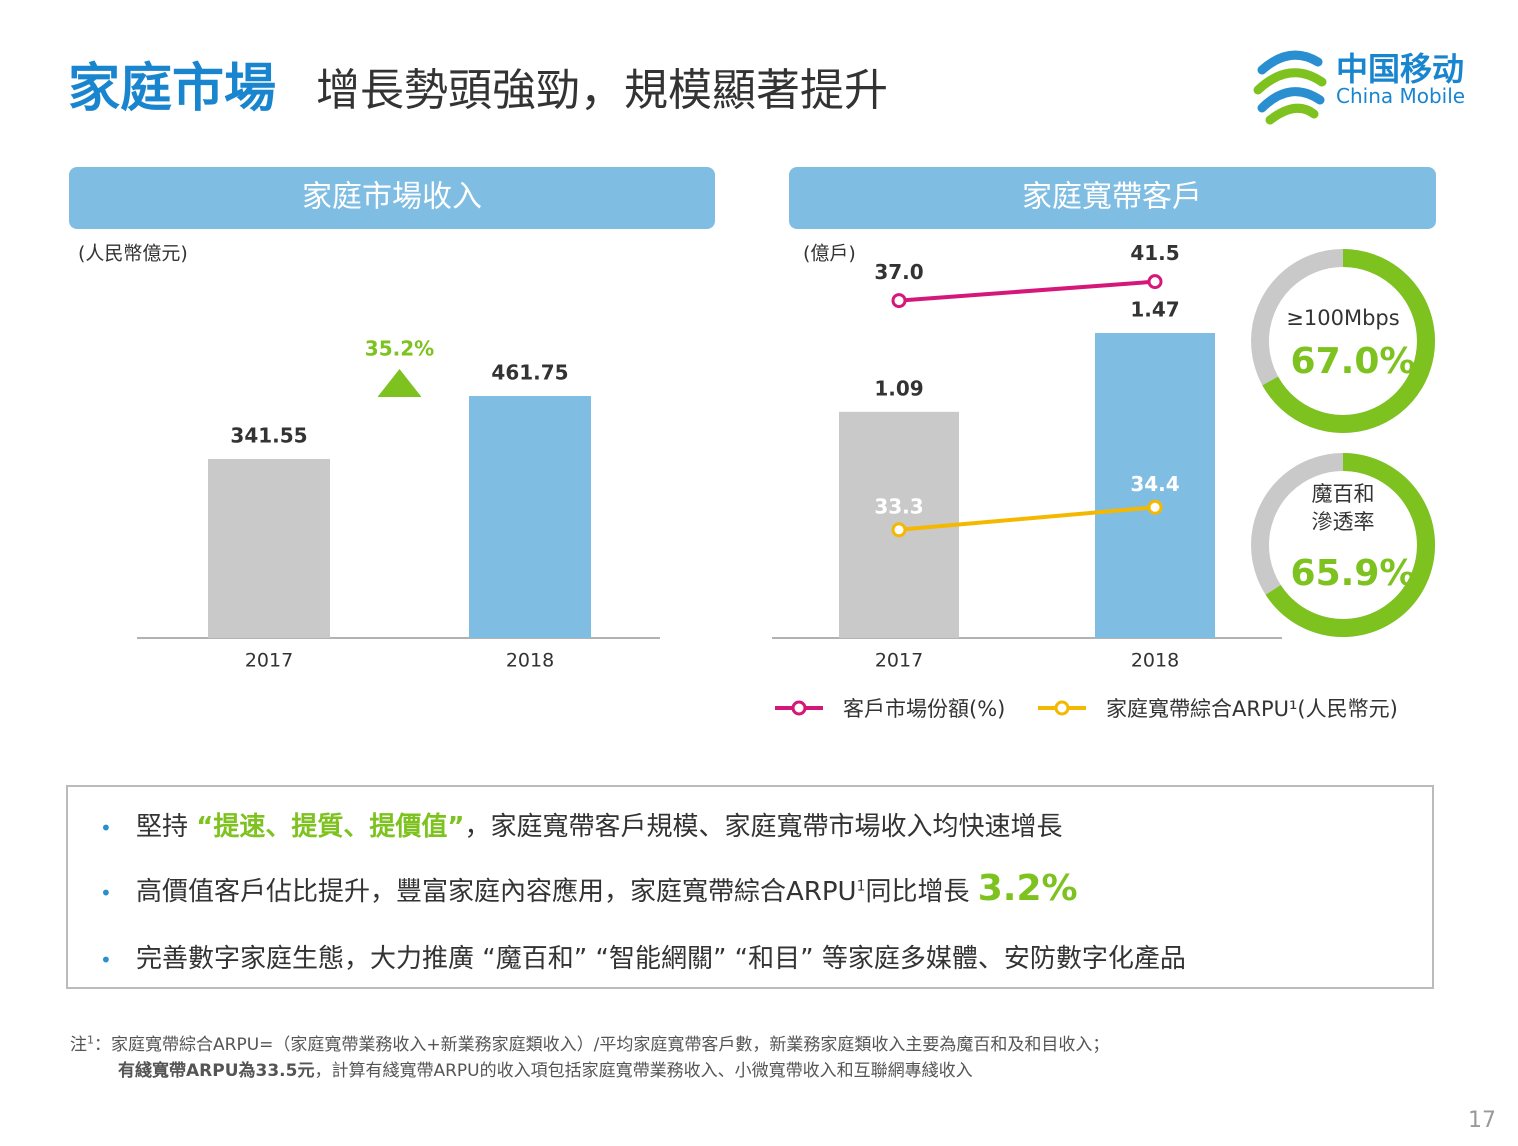 This screenshot has width=1518, height=1146. I want to click on bullet: • 高價值客戶佔比提升，豐富家庭內容應用，家庭寬帶綜合ARPU1同比增長 3.2%, so click(589, 888).